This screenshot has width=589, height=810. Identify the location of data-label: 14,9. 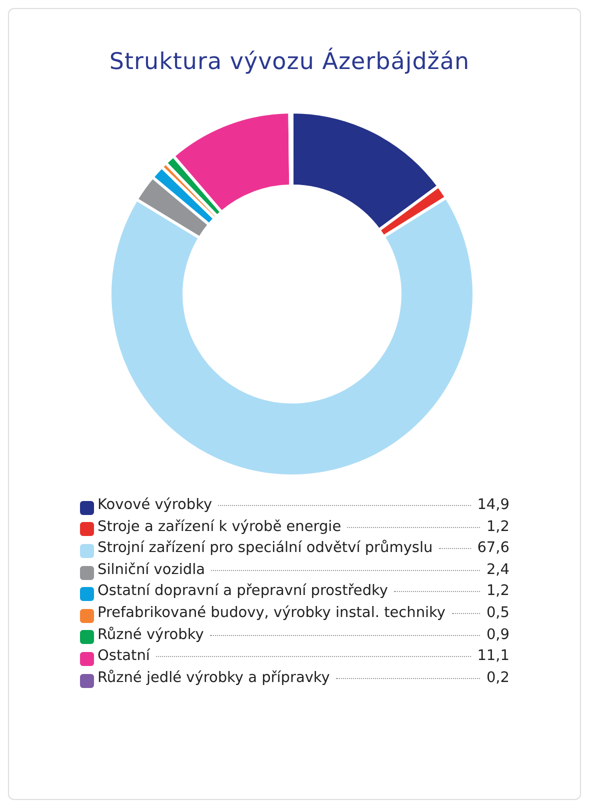
(493, 505).